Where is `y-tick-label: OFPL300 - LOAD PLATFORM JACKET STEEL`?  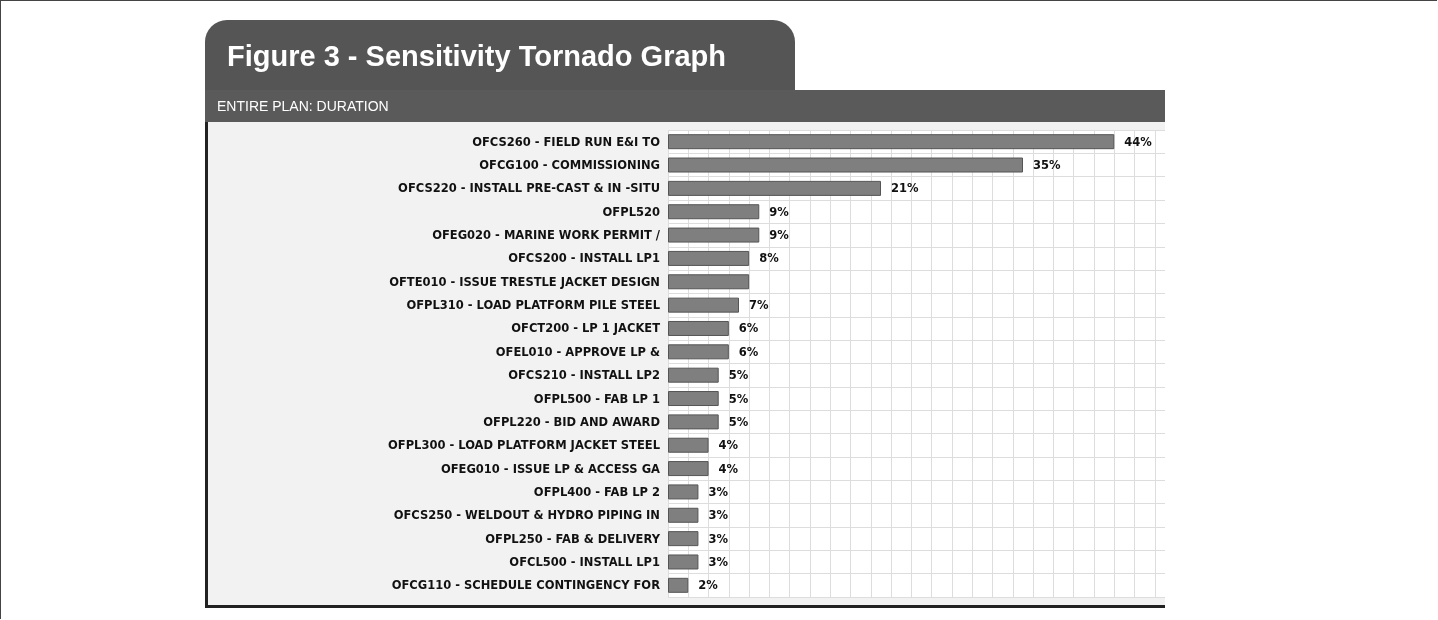
y-tick-label: OFPL300 - LOAD PLATFORM JACKET STEEL is located at coordinates (524, 445).